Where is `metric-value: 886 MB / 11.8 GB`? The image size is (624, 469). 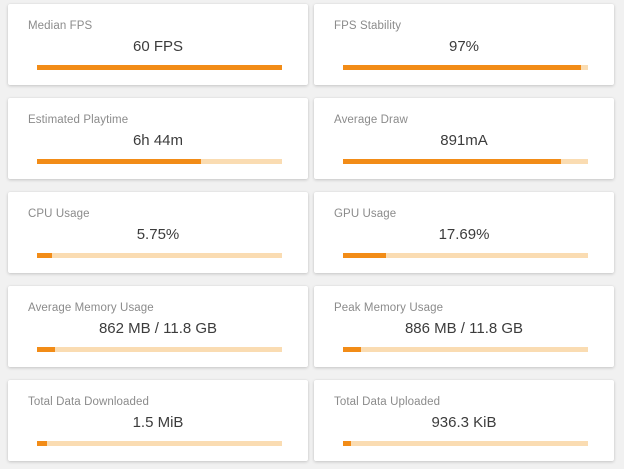
metric-value: 886 MB / 11.8 GB is located at coordinates (464, 328).